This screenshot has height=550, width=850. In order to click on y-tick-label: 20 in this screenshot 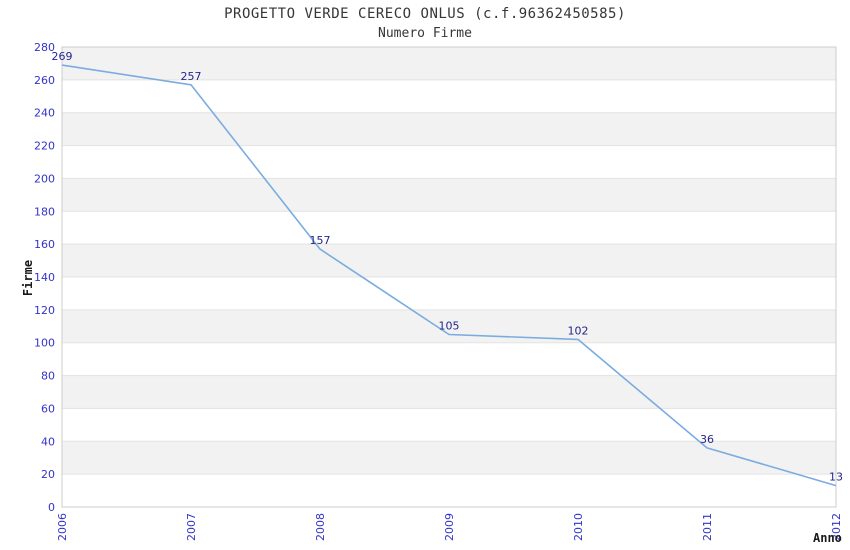, I will do `click(48, 474)`.